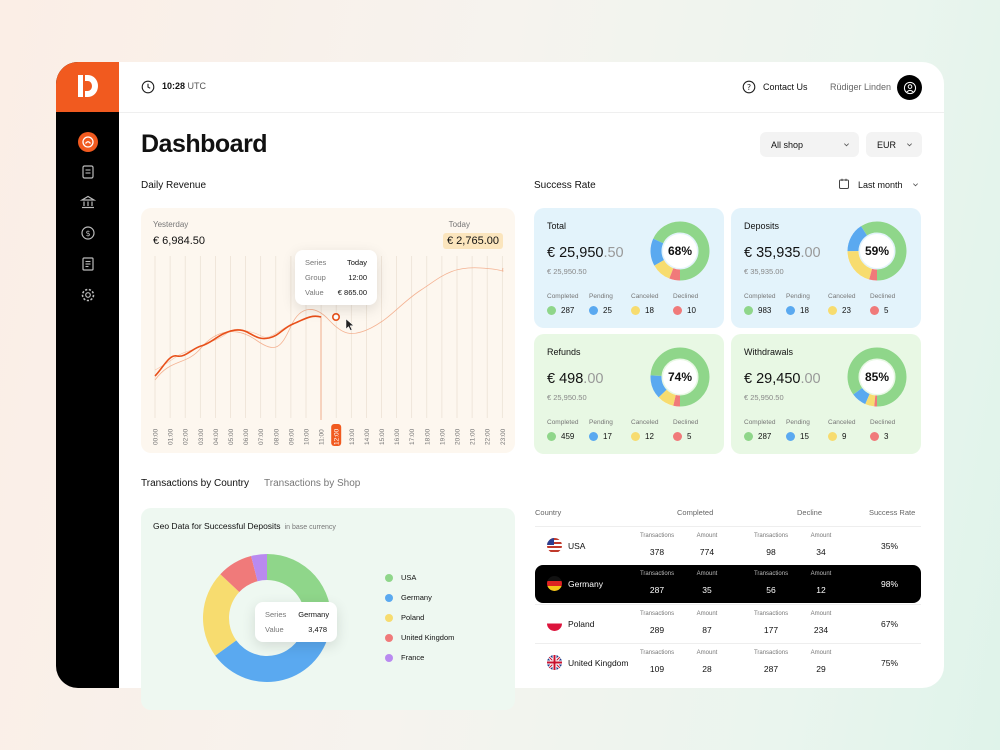  What do you see at coordinates (593, 379) in the screenshot?
I see `card-amount-decimal: .00` at bounding box center [593, 379].